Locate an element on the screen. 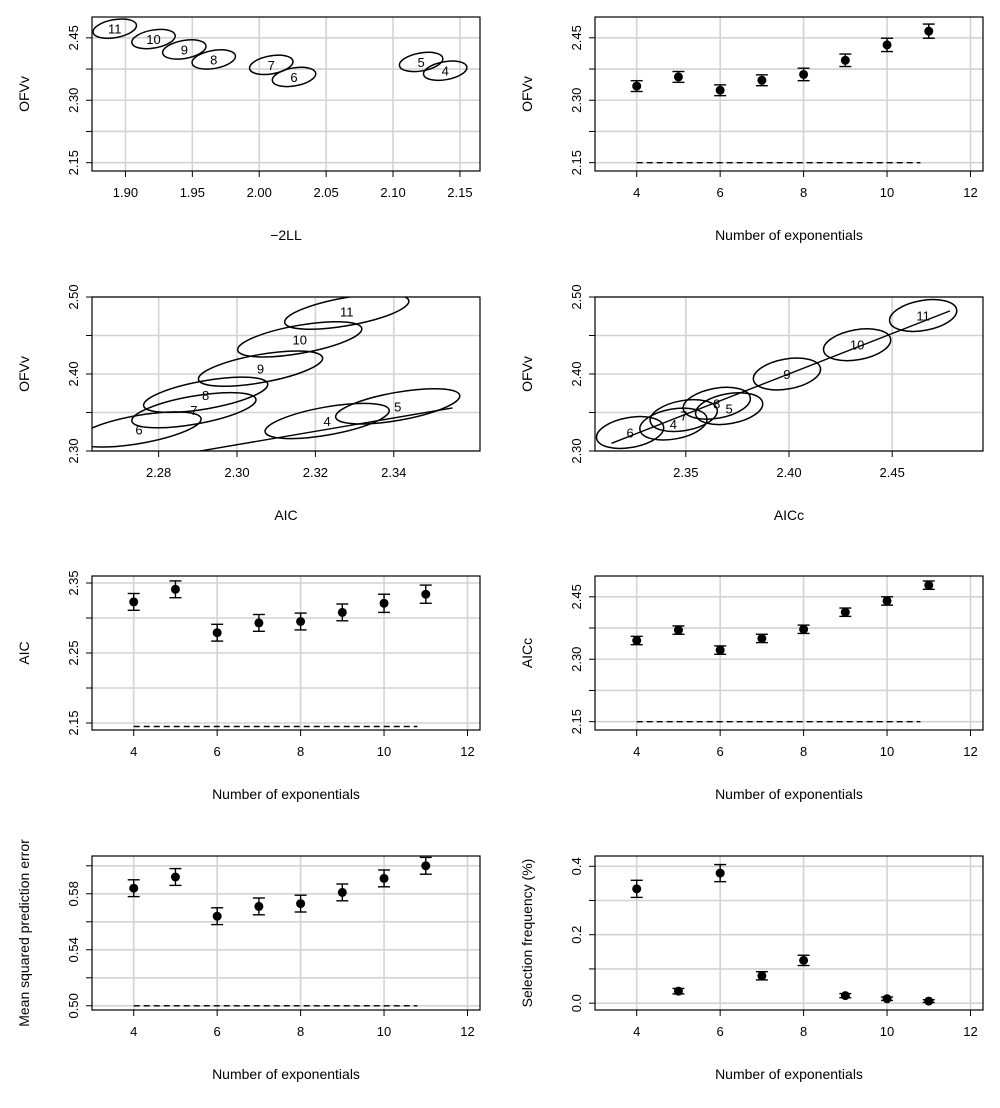 This screenshot has height=1108, width=1000. x-tick-label: 2.45 is located at coordinates (892, 472).